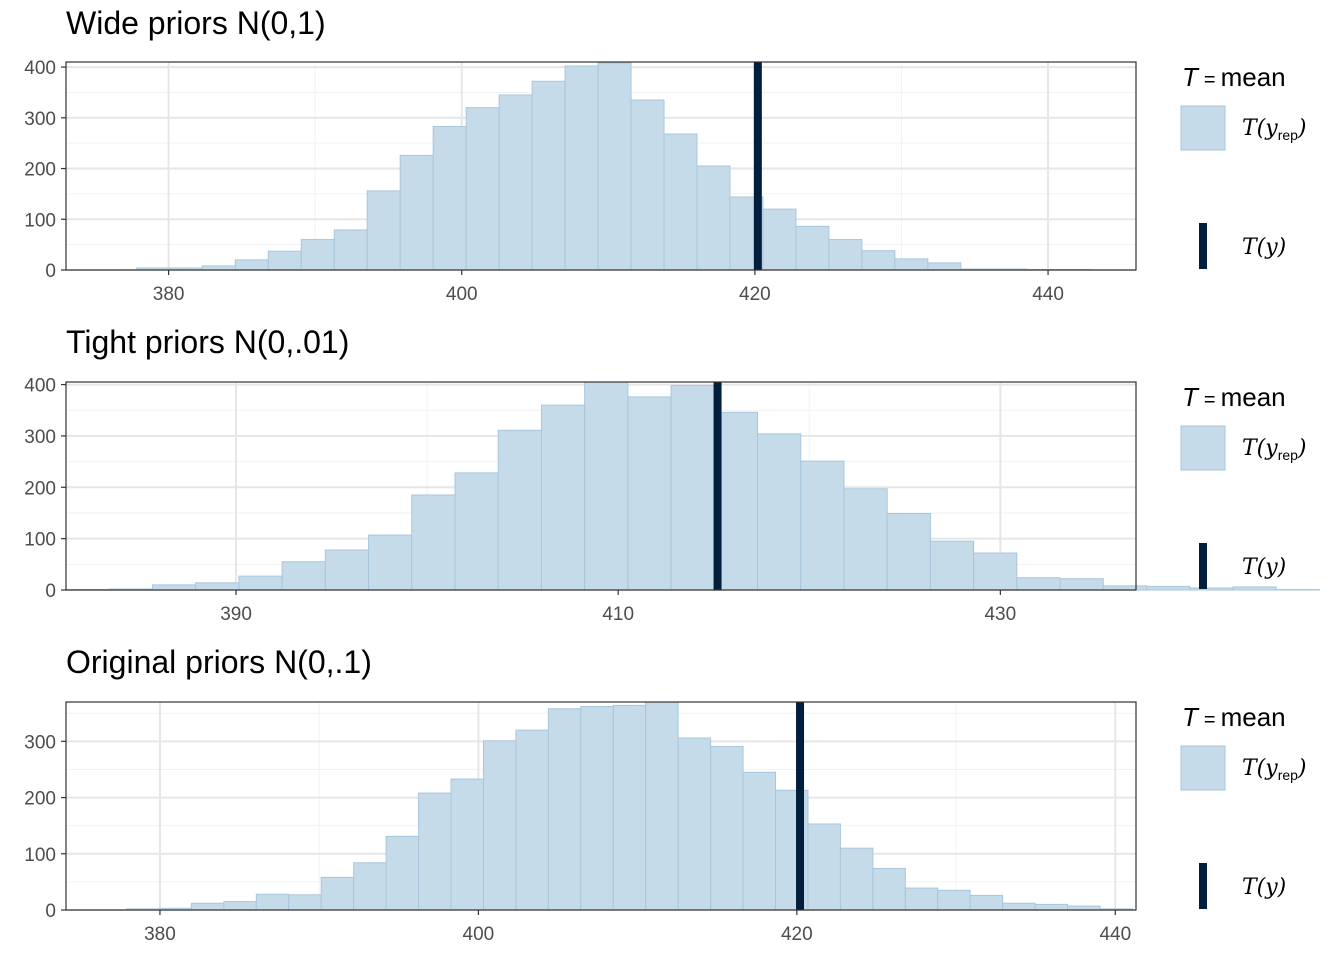  I want to click on x-tick-label: 420, so click(755, 294).